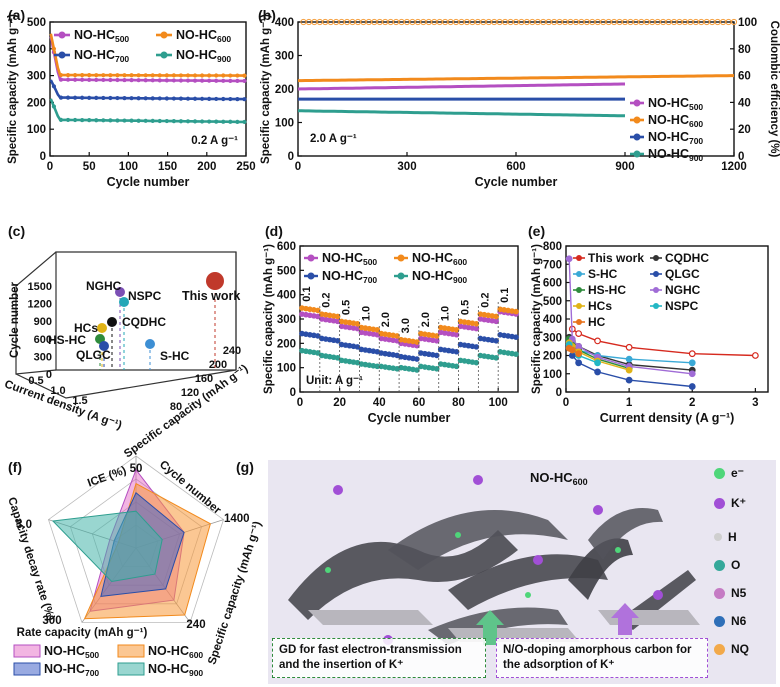  What do you see at coordinates (436, 368) in the screenshot?
I see `panel-d-point-NO-HC900` at bounding box center [436, 368].